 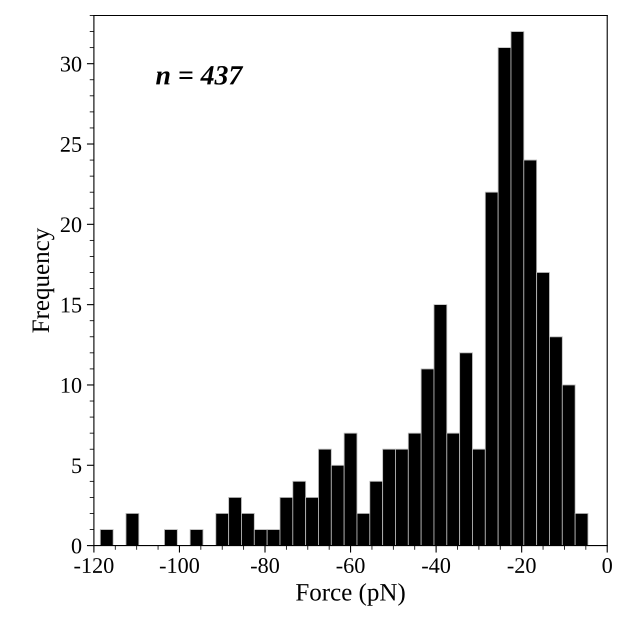 What do you see at coordinates (72, 305) in the screenshot?
I see `y-tick-label: 15` at bounding box center [72, 305].